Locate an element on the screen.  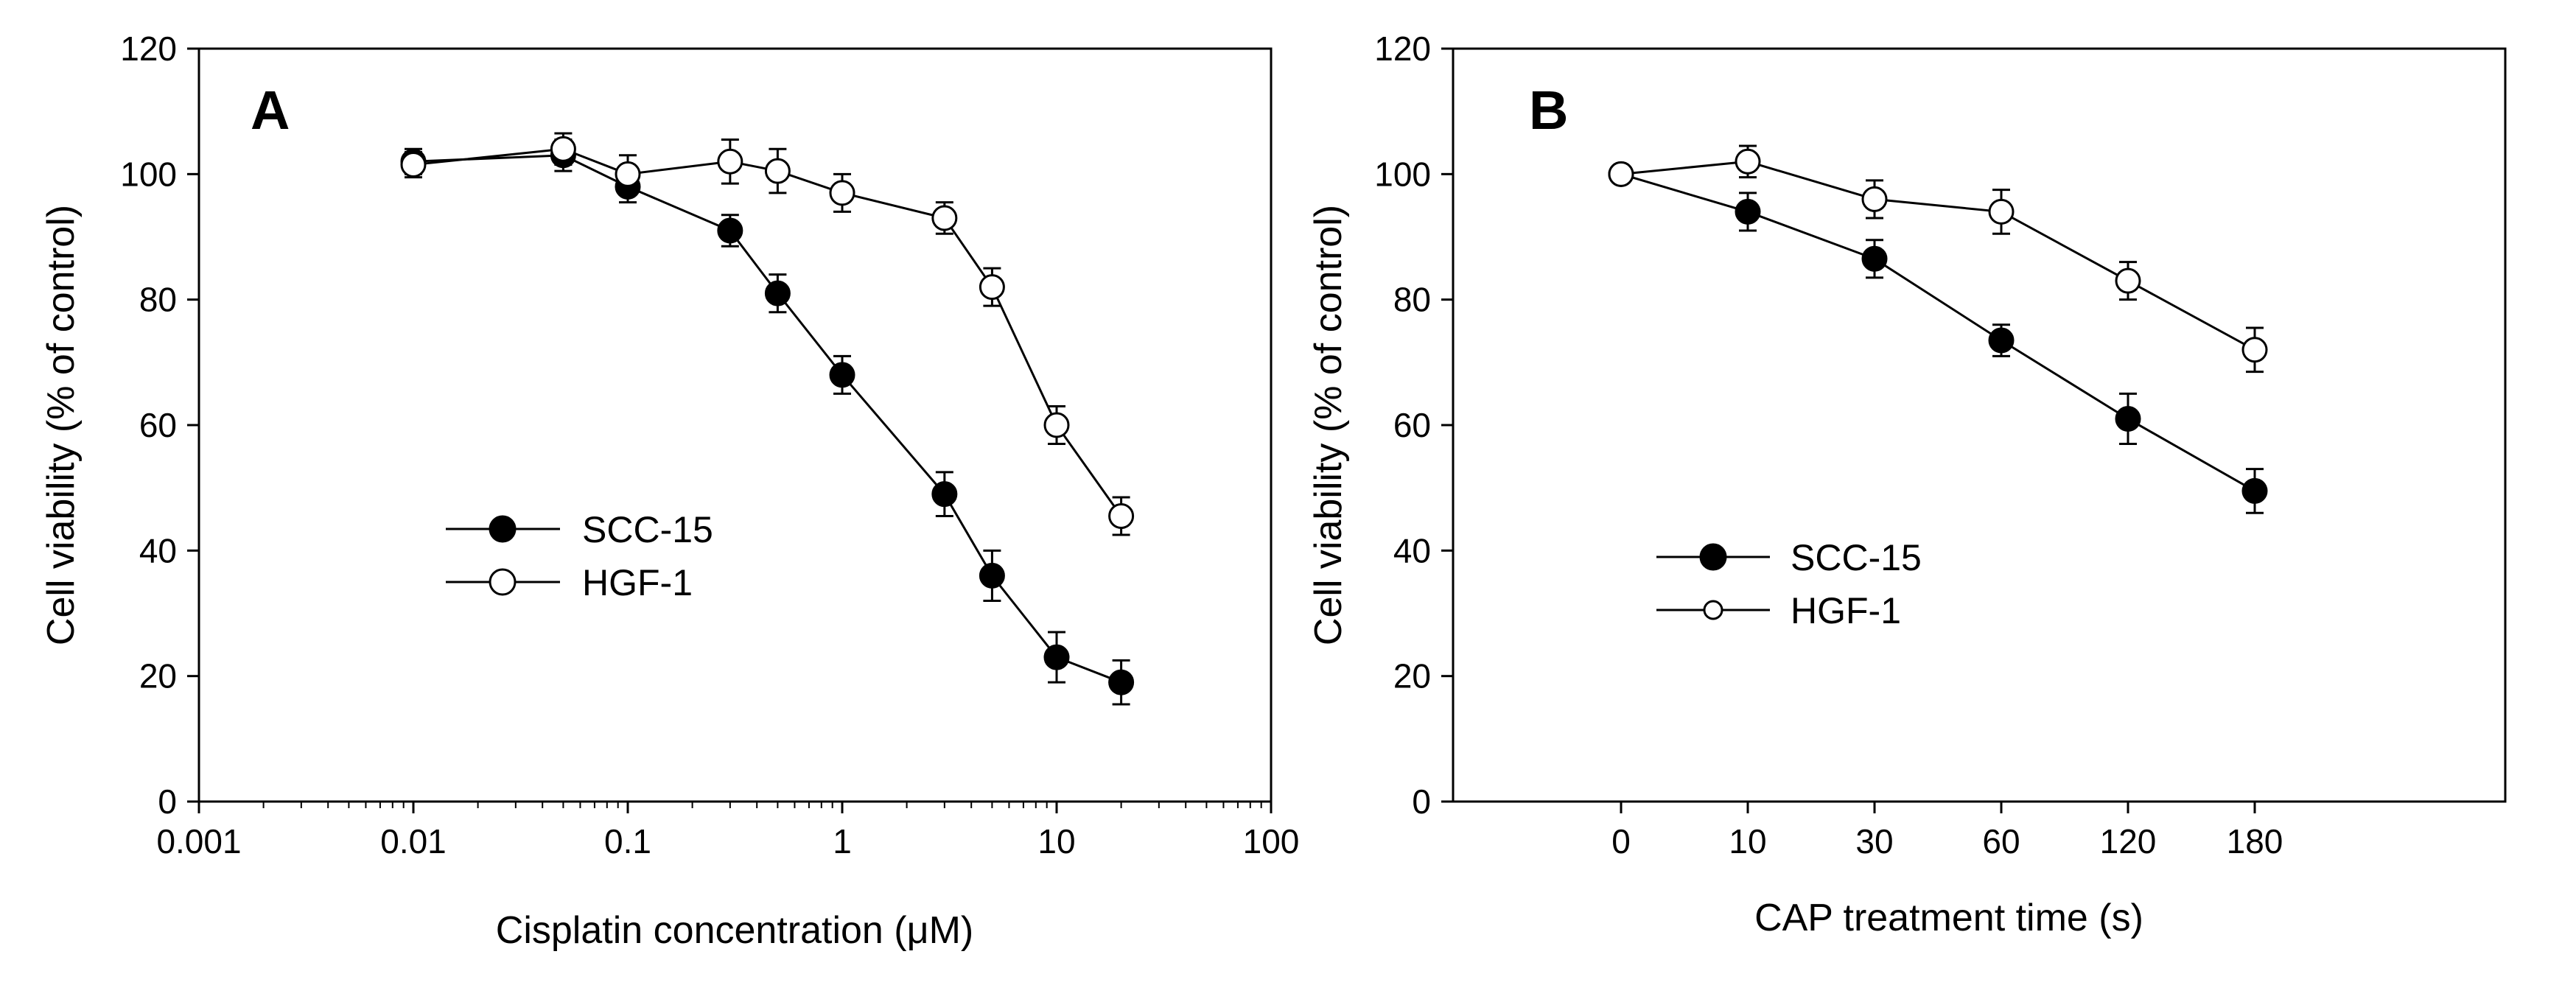
panel-b-legend: SCC-15 HGF-1 is located at coordinates (1789, 584).